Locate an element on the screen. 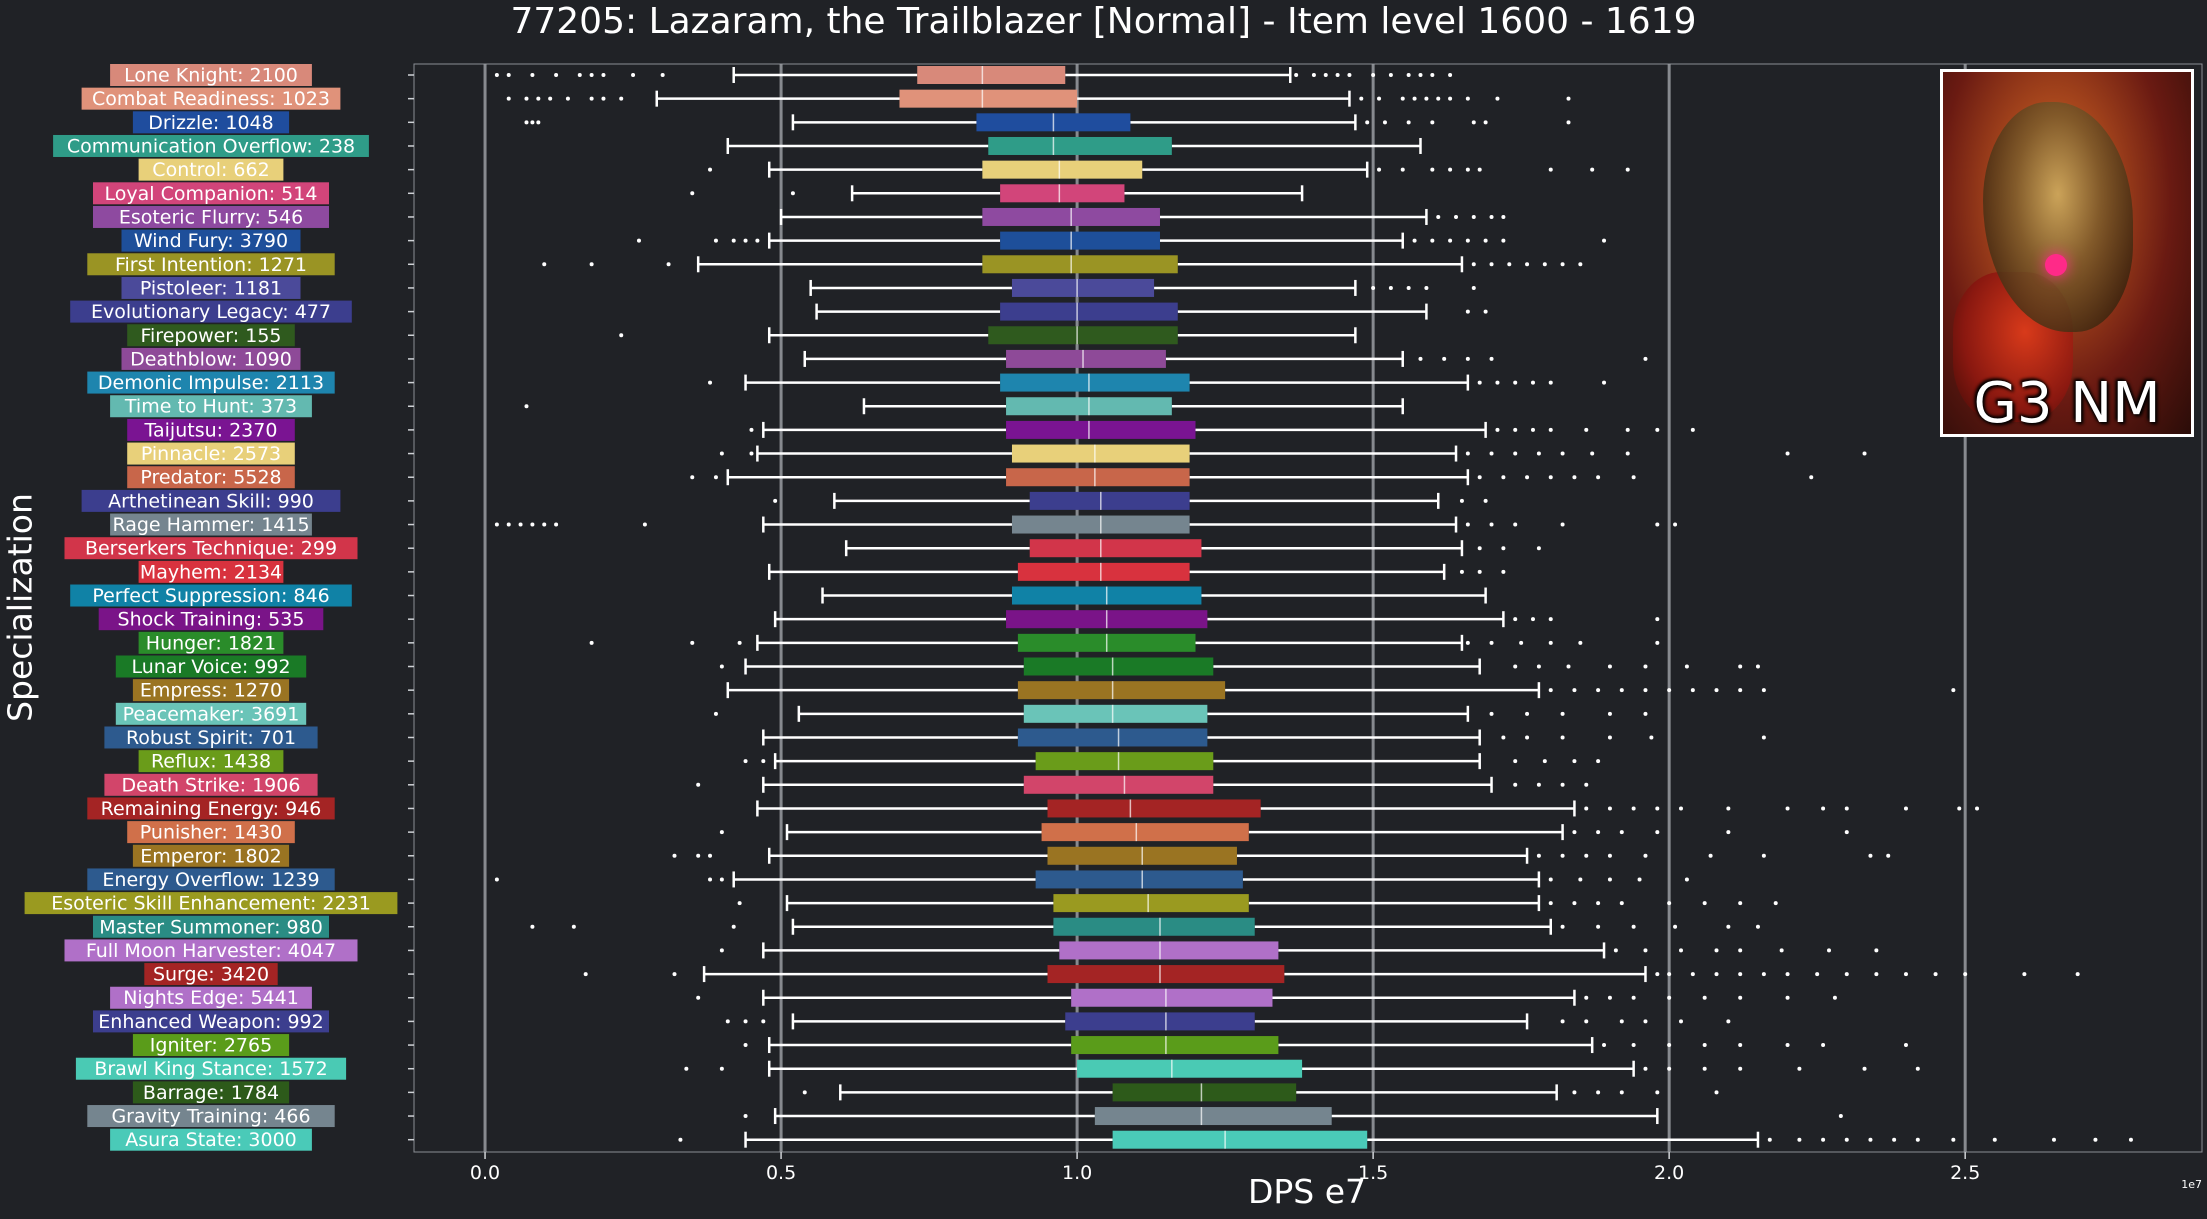 The image size is (2207, 1219). y-tick-label: Full Moon Harvester: 4047 is located at coordinates (211, 951).